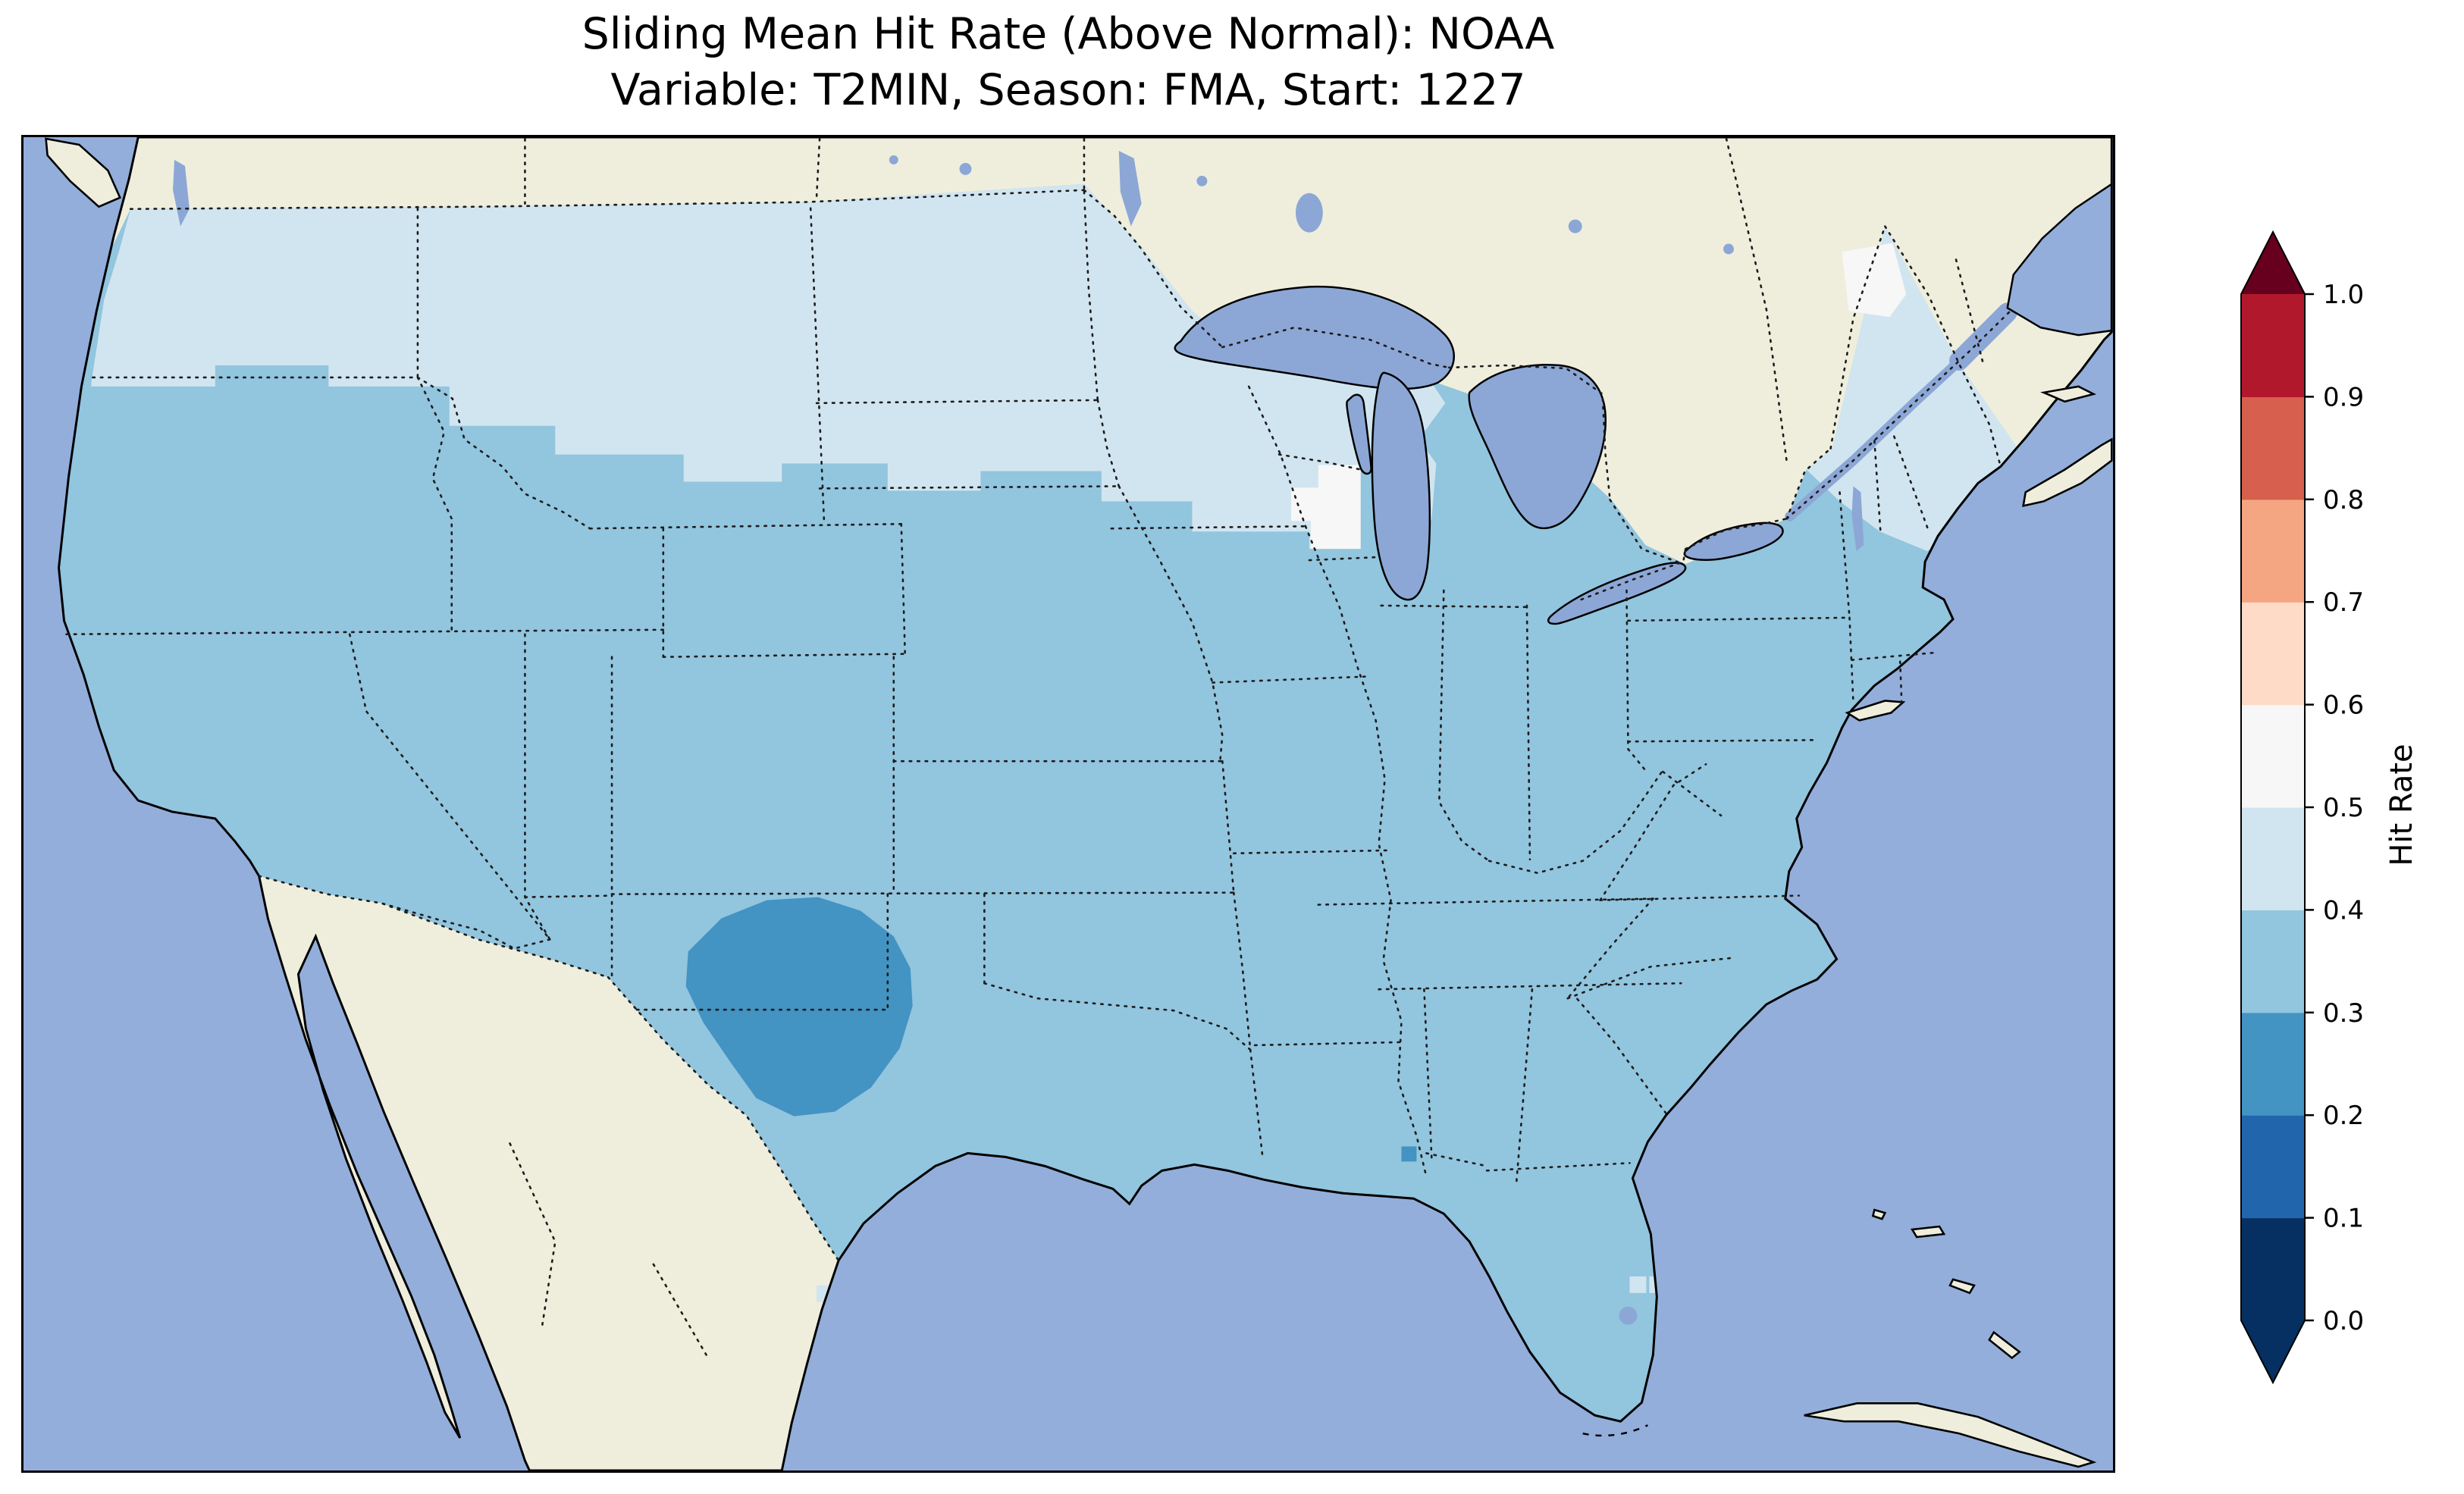  I want to click on lake-nipigon, so click(1309, 213).